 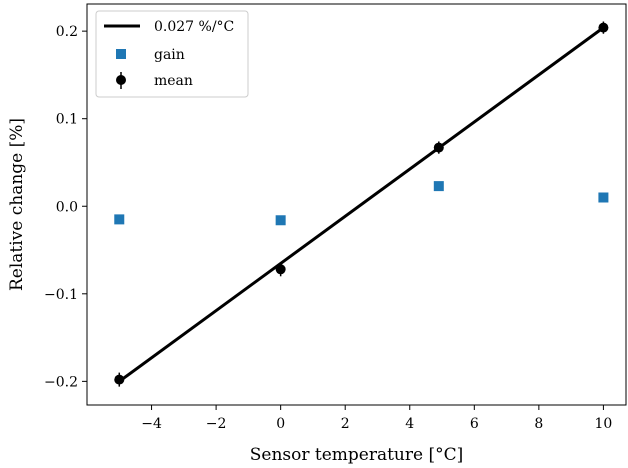 What do you see at coordinates (357, 455) in the screenshot?
I see `x-axis-label: Sensor temperature [°C]` at bounding box center [357, 455].